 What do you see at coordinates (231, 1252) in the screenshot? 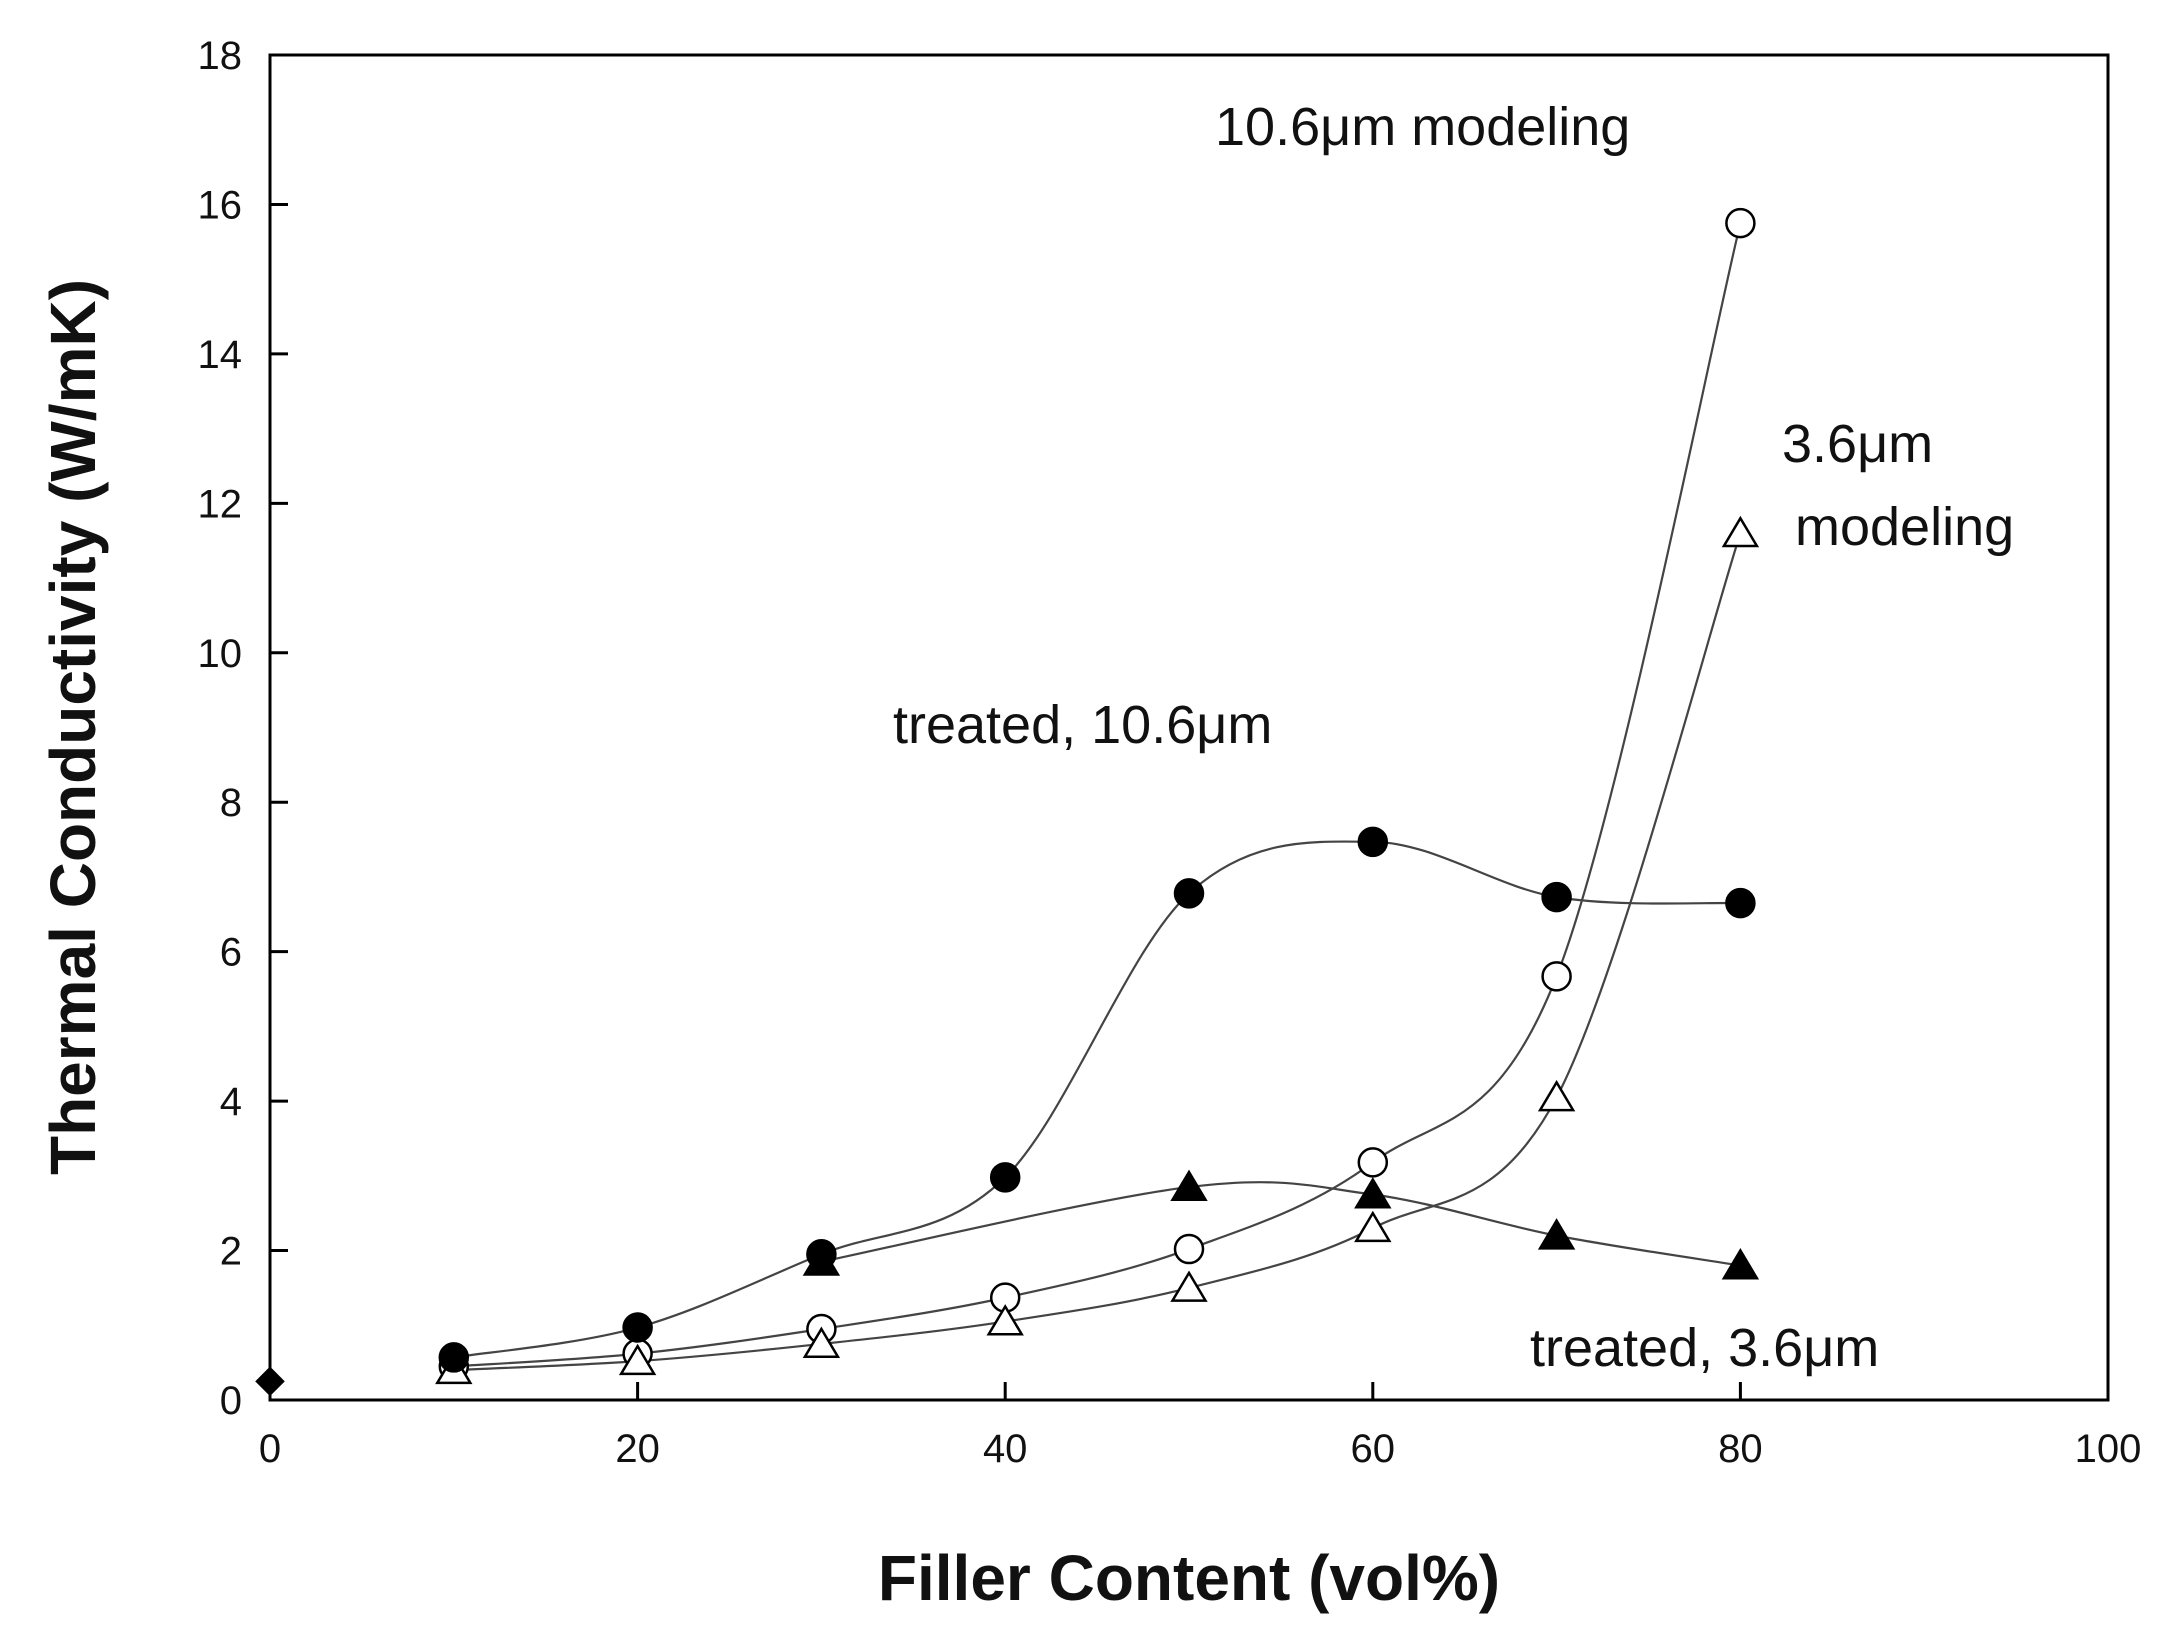
I see `y-tick-label: 2` at bounding box center [231, 1252].